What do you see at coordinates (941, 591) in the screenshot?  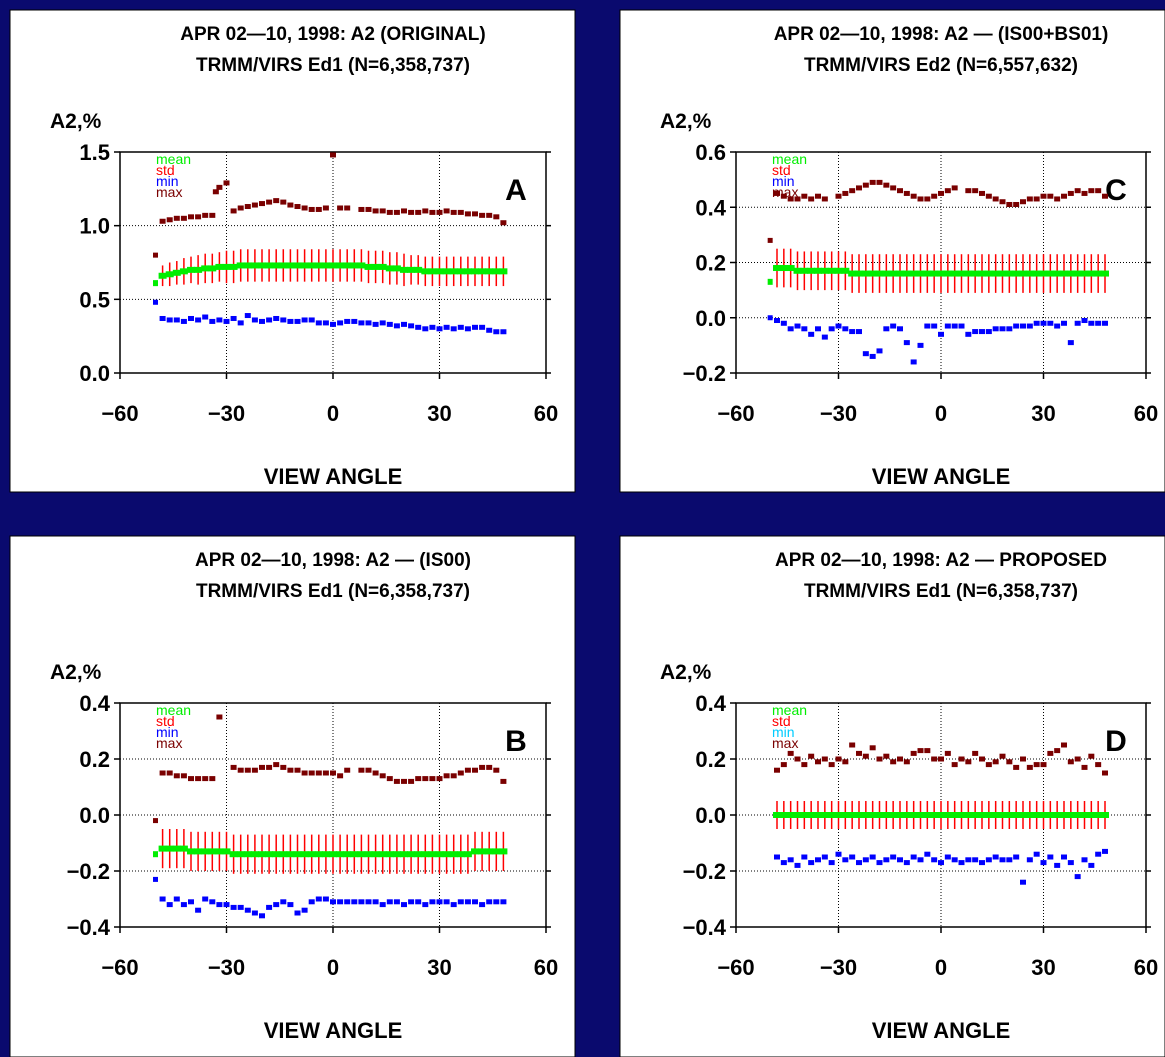 I see `chart-subtitle: TRMM/VIRS Ed1 (N=6,358,737)` at bounding box center [941, 591].